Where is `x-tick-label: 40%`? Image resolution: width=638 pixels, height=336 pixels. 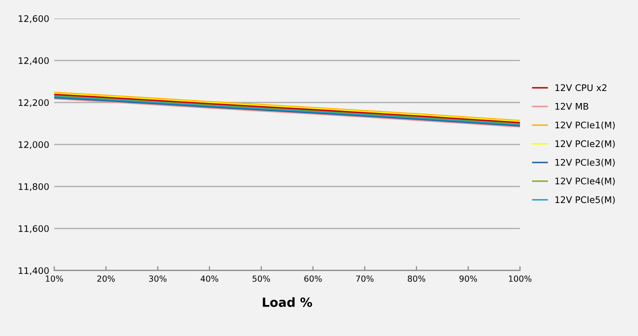 x-tick-label: 40% is located at coordinates (209, 278).